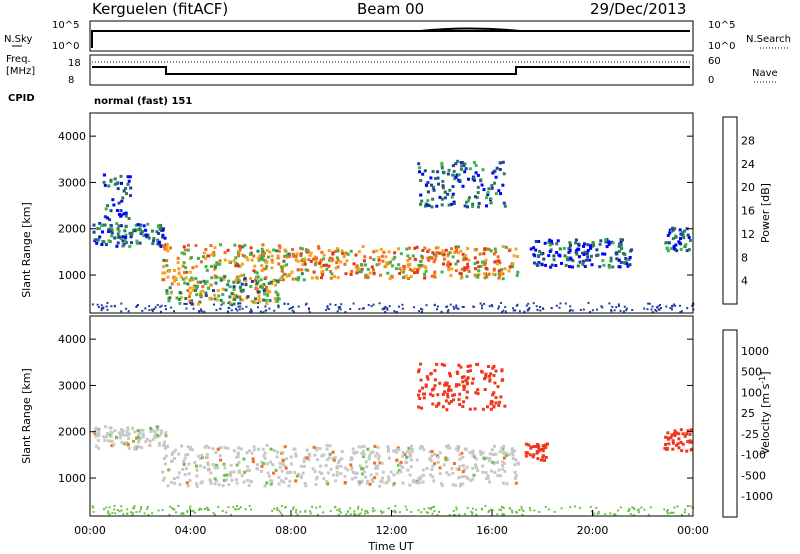  I want to click on colorbar-tick-label: 12, so click(748, 234).